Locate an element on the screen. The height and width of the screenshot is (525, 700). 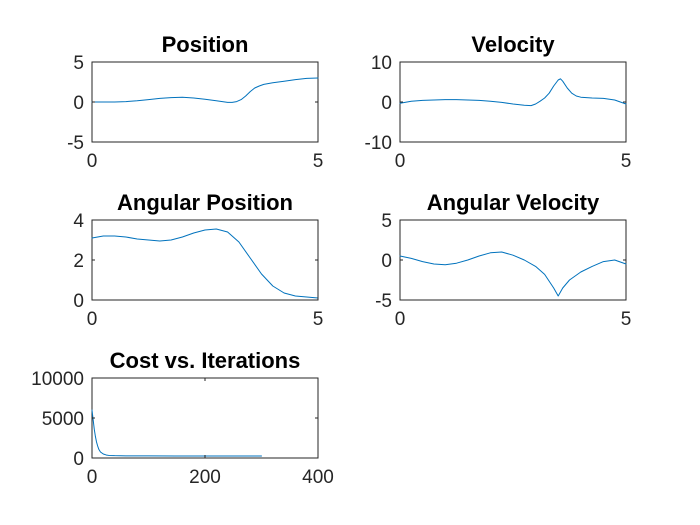
subplot-title: Angular Velocity is located at coordinates (513, 202).